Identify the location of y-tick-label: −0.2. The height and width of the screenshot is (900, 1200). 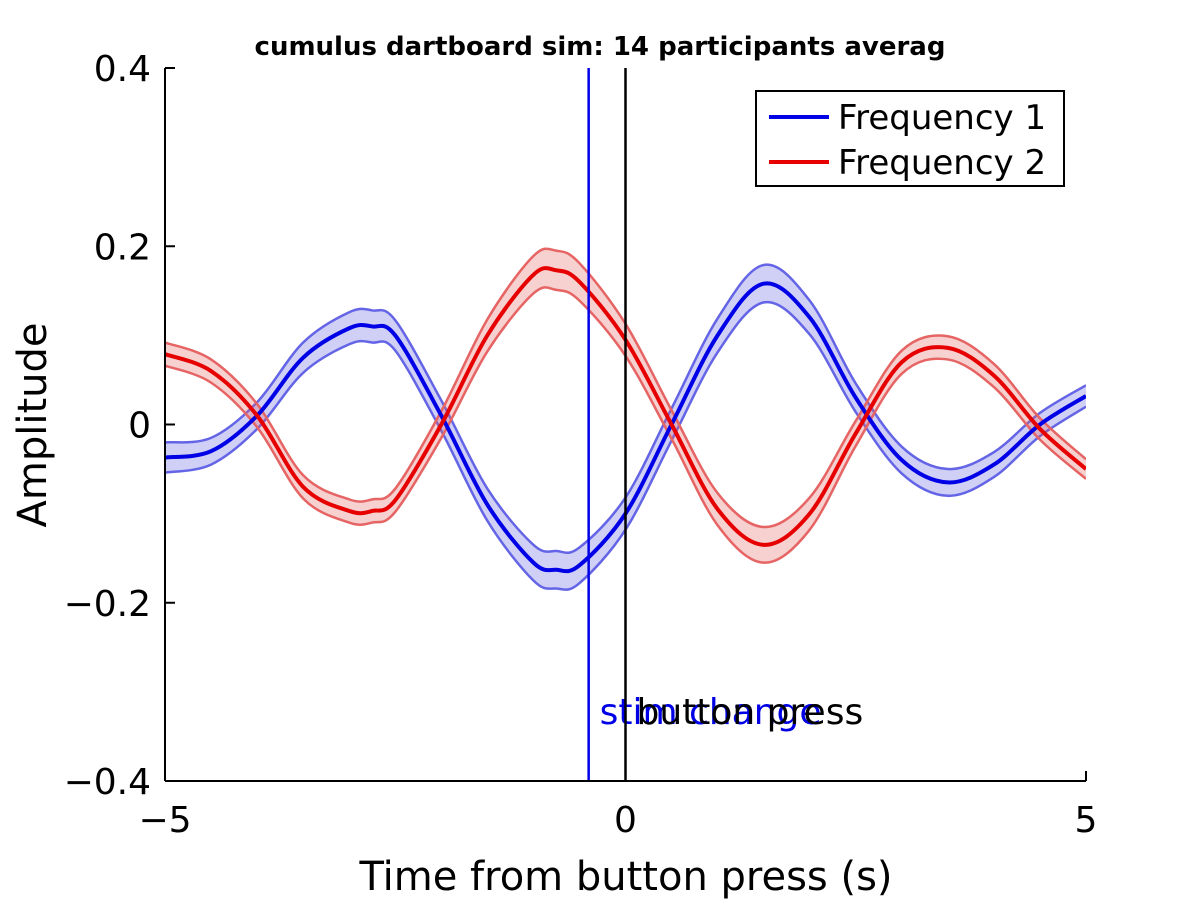
(107, 604).